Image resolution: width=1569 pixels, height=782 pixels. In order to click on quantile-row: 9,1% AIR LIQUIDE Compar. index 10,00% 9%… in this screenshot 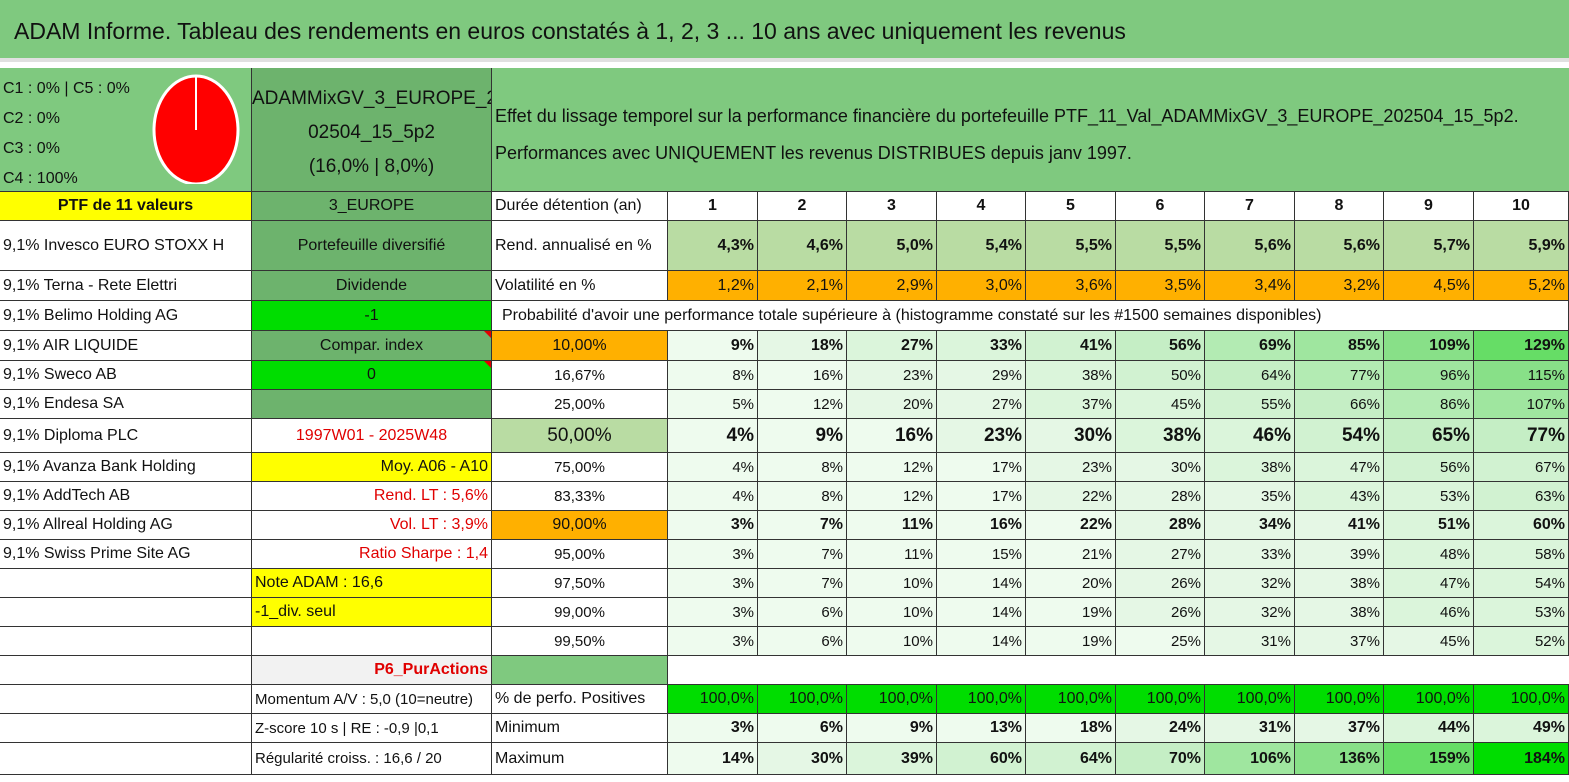, I will do `click(784, 346)`.